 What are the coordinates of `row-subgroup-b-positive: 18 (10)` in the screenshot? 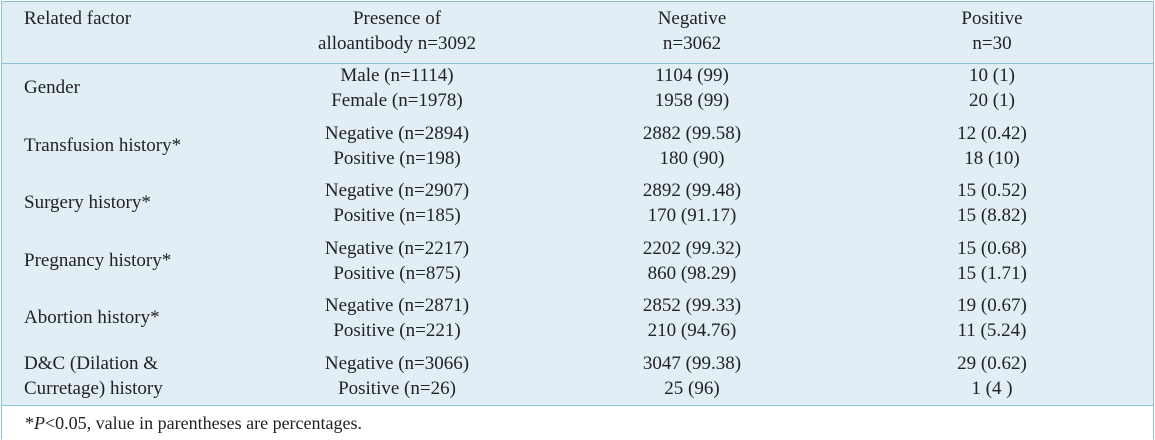 It's located at (992, 158).